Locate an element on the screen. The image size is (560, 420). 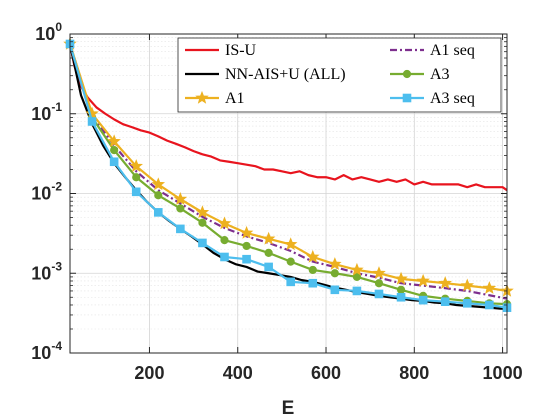
y-tick-label: 10⁻² is located at coordinates (46, 192).